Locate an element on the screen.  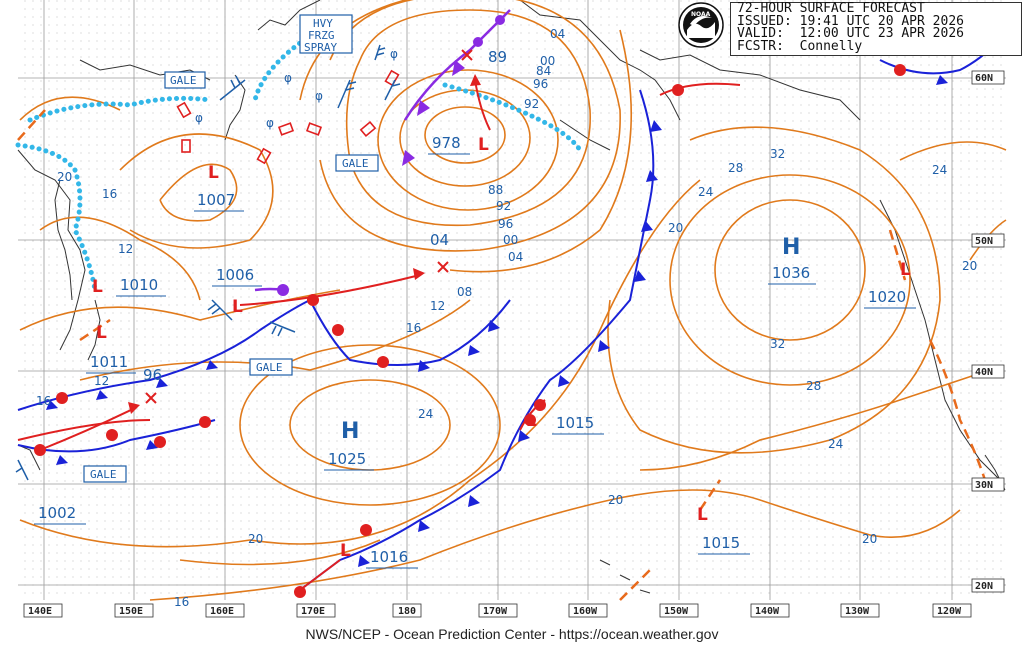
svg-text: 130W is located at coordinates (857, 611).